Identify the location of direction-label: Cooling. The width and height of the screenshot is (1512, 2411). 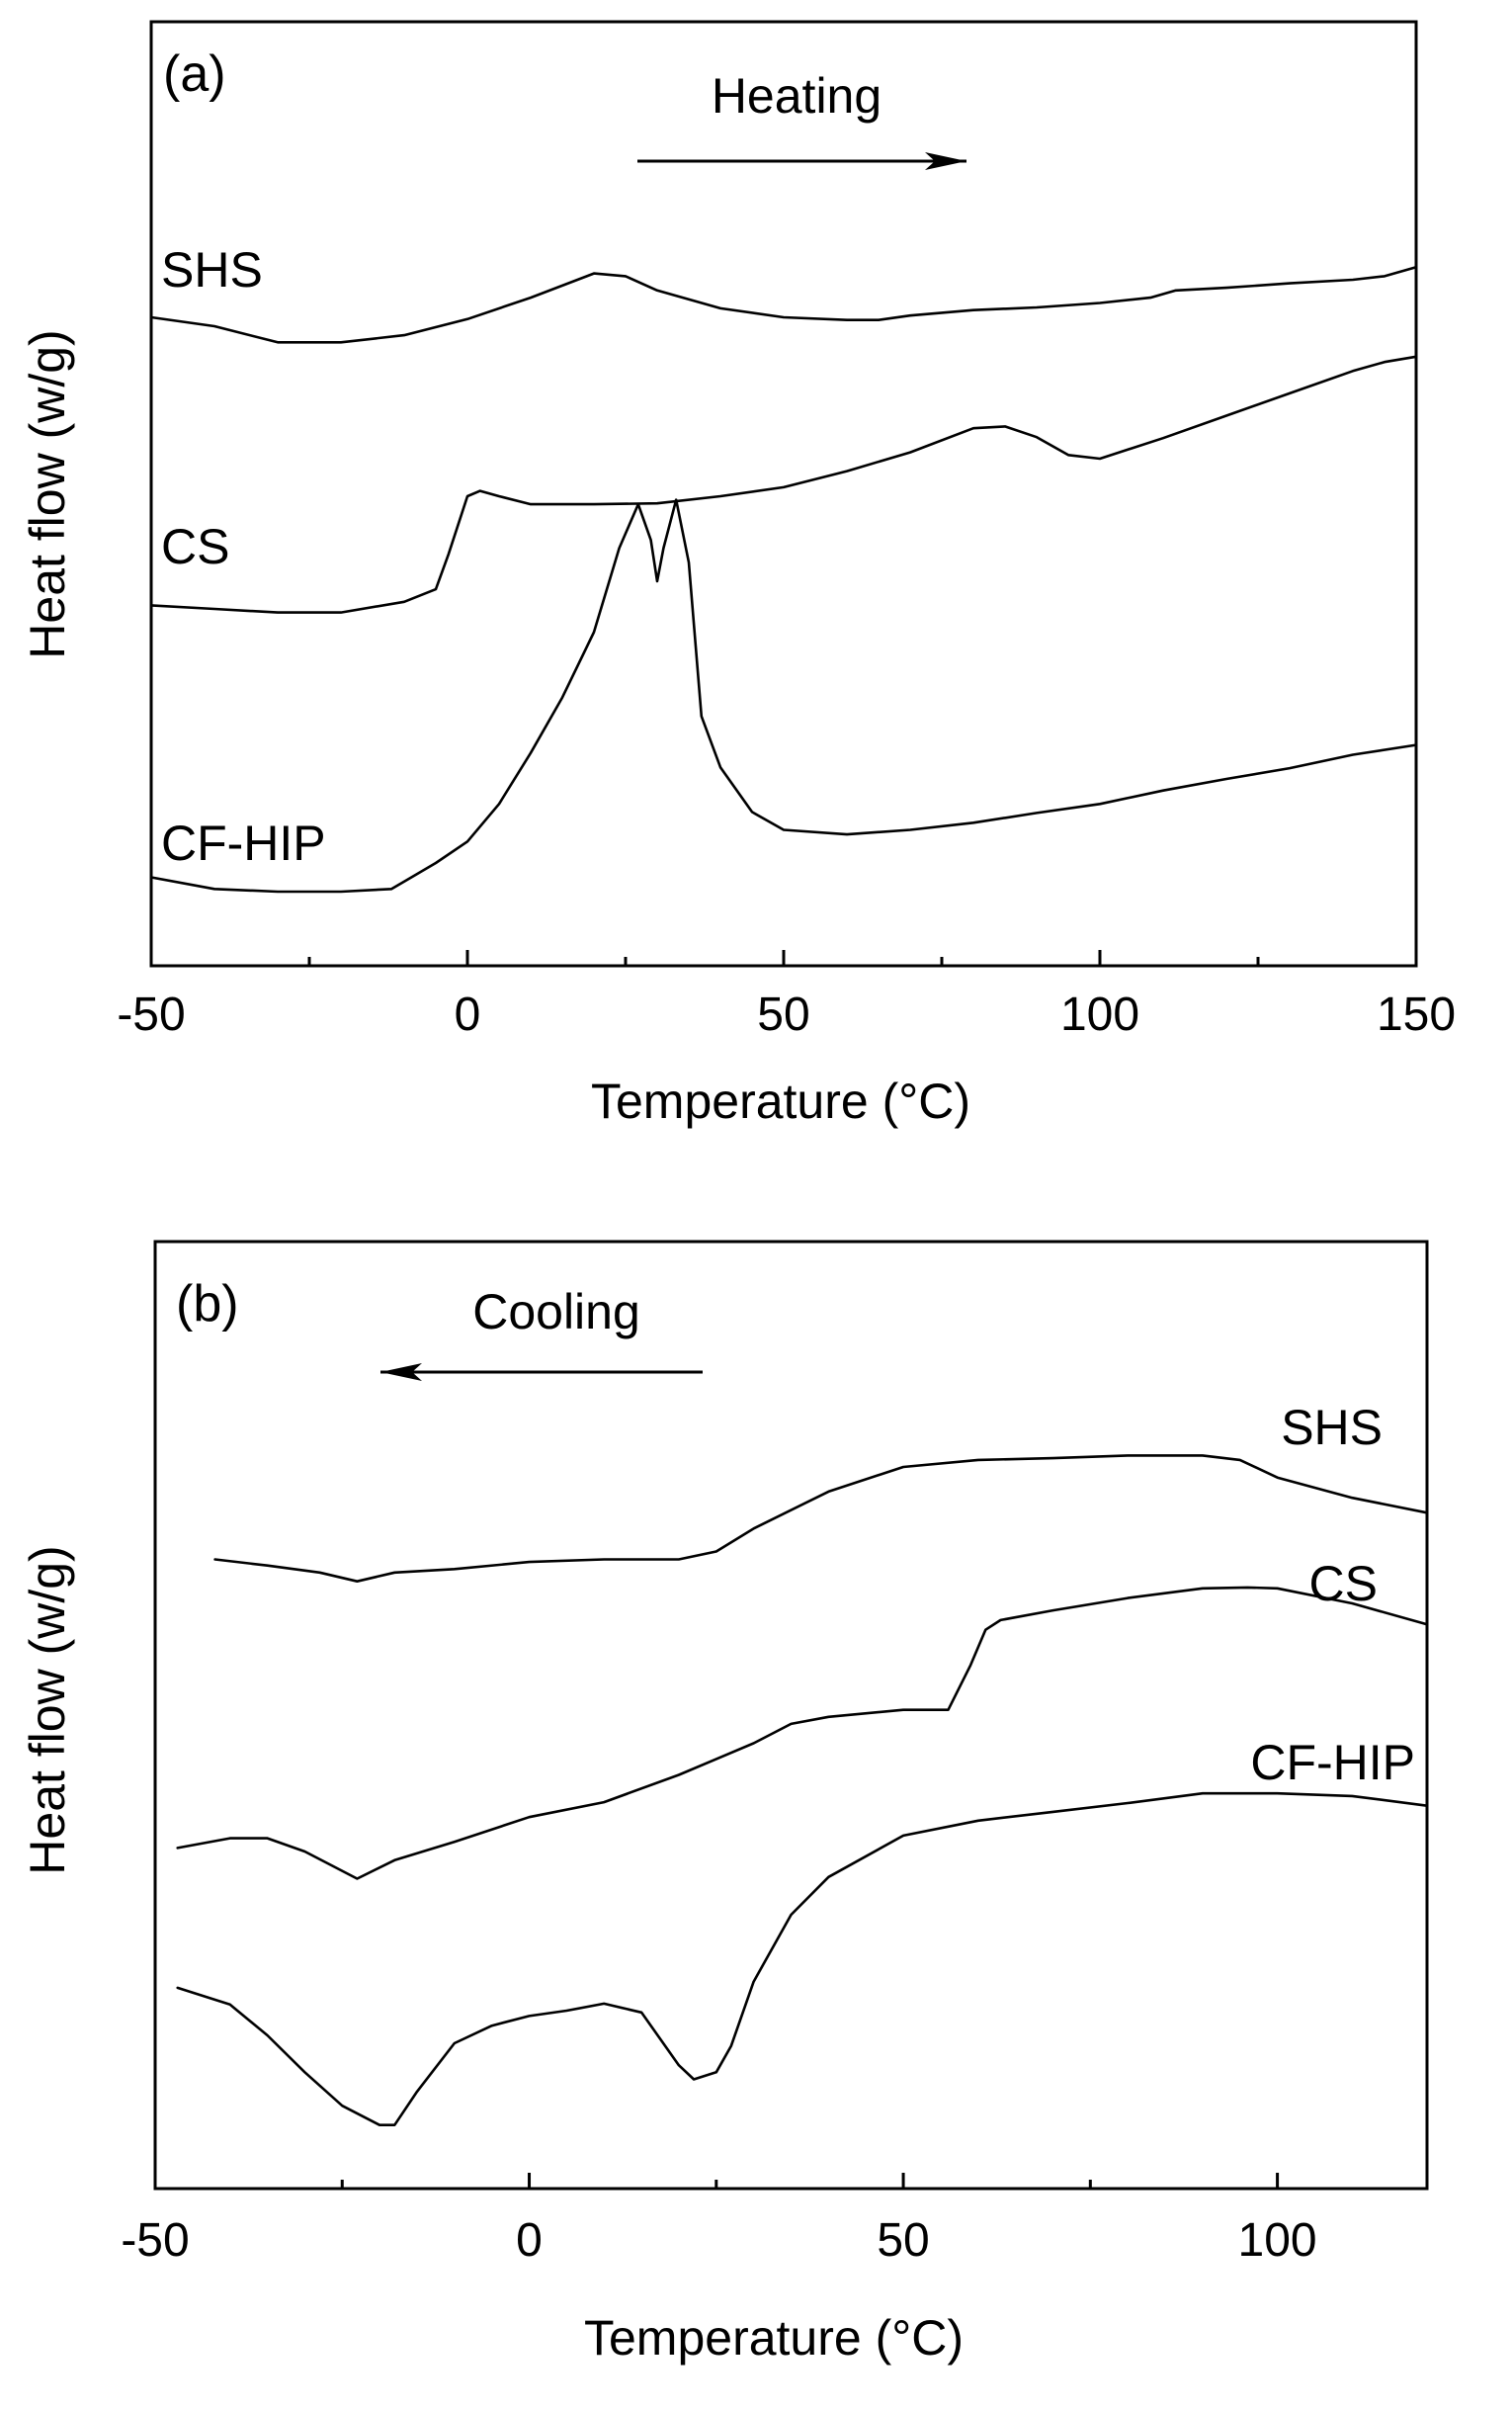
(556, 1312).